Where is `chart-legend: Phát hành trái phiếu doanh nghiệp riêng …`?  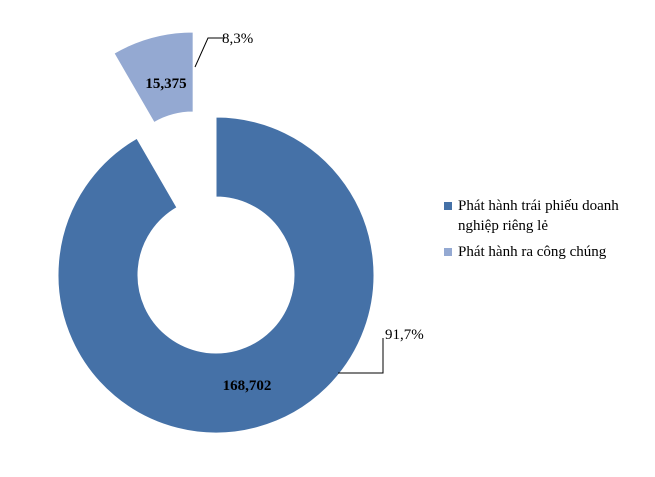
chart-legend: Phát hành trái phiếu doanh nghiệp riêng … is located at coordinates (547, 232).